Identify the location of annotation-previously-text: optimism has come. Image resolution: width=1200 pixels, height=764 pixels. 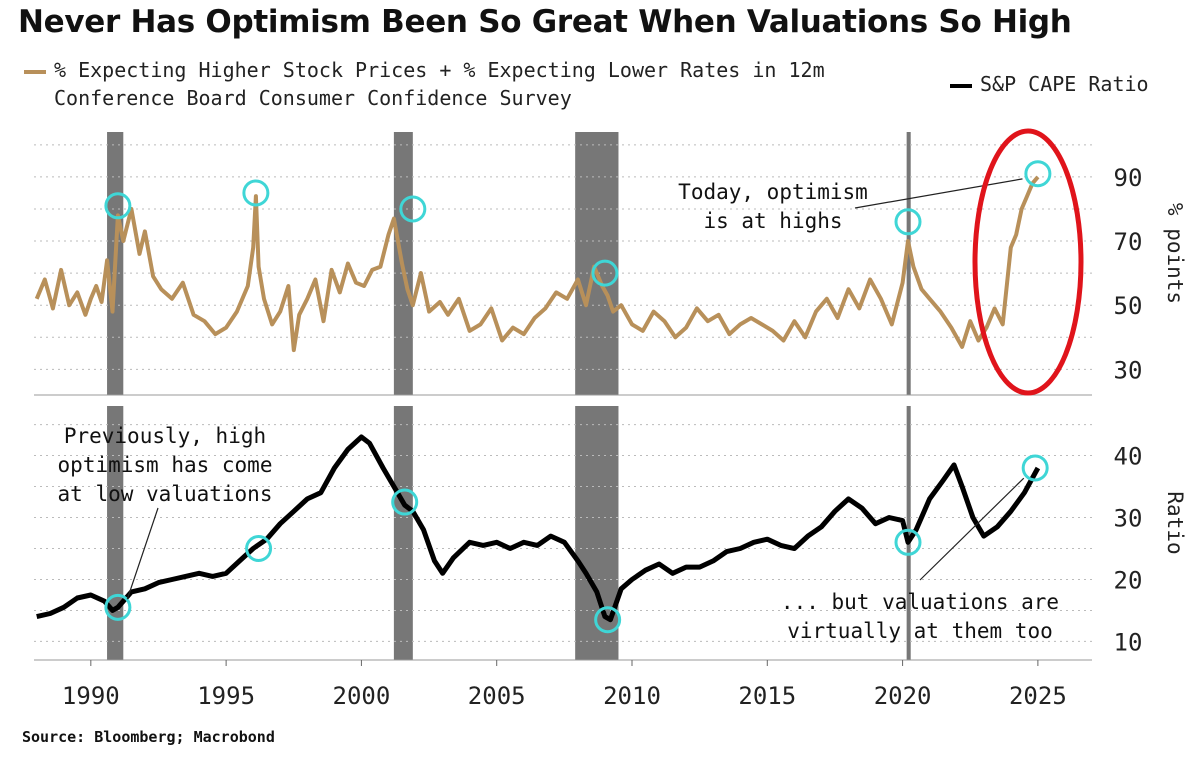
(165, 465).